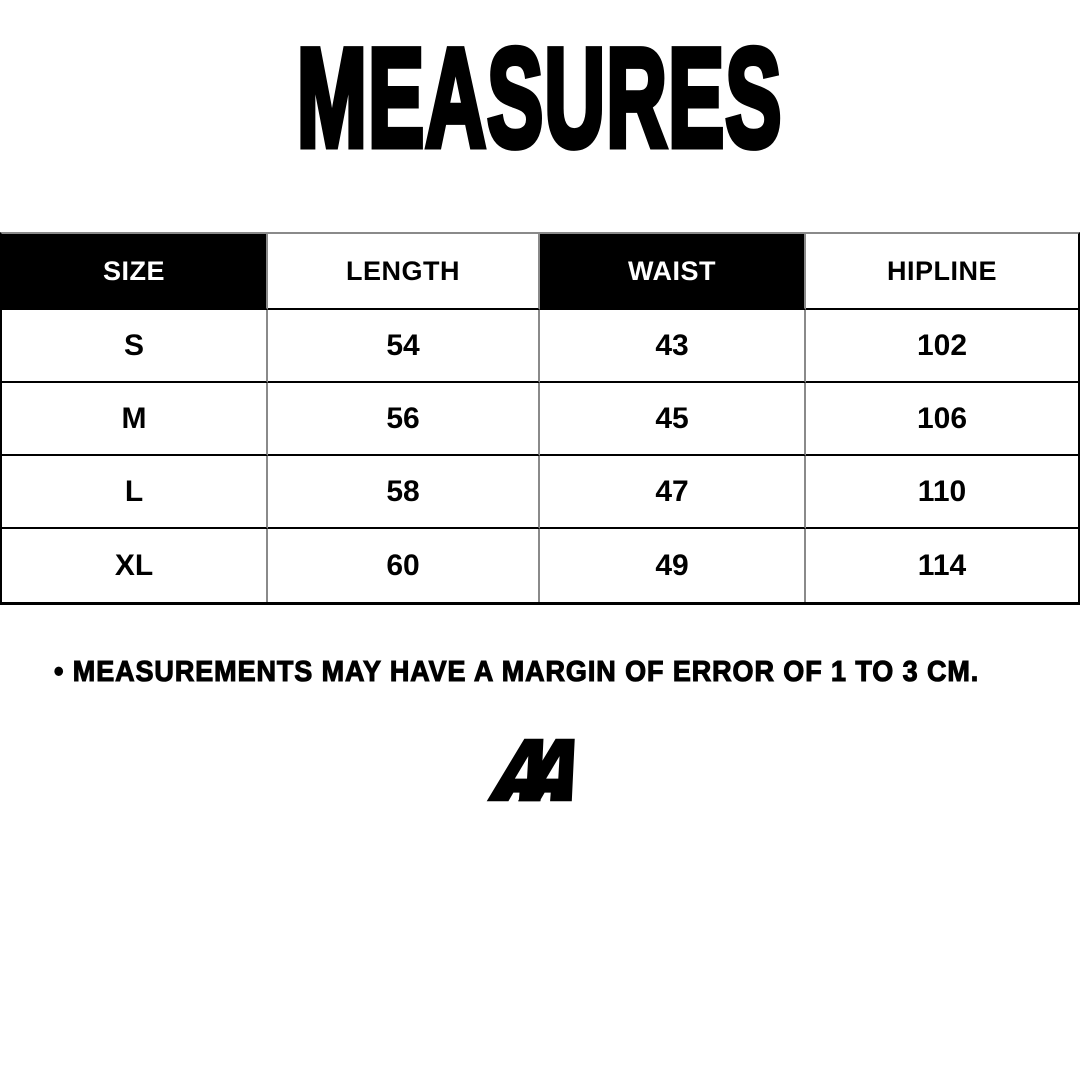  Describe the element at coordinates (942, 419) in the screenshot. I see `table-cell-hipline-m: 106` at that location.